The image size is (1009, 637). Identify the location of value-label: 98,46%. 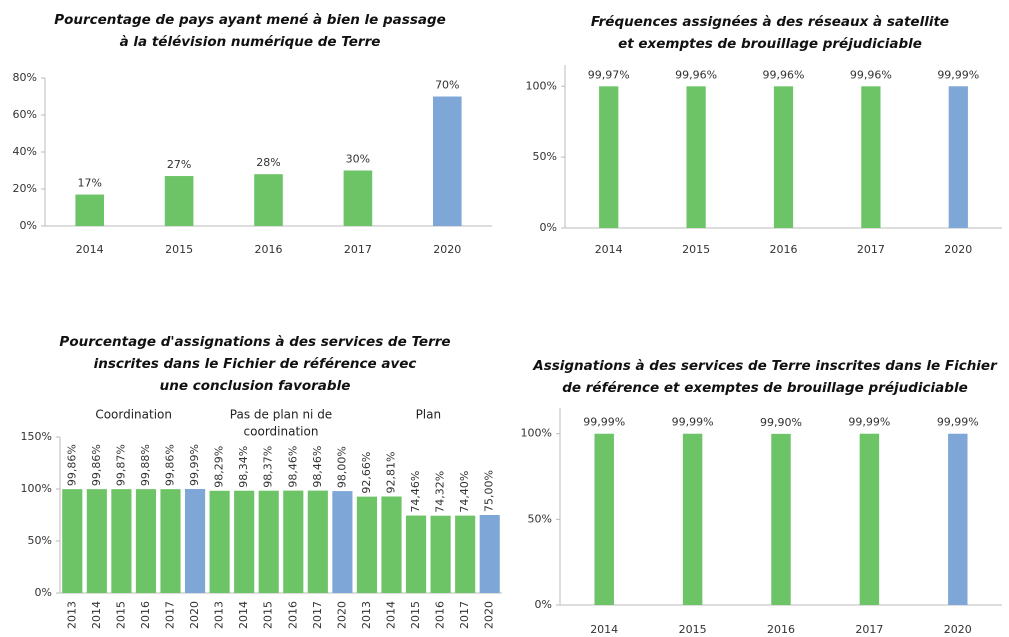
(292, 467).